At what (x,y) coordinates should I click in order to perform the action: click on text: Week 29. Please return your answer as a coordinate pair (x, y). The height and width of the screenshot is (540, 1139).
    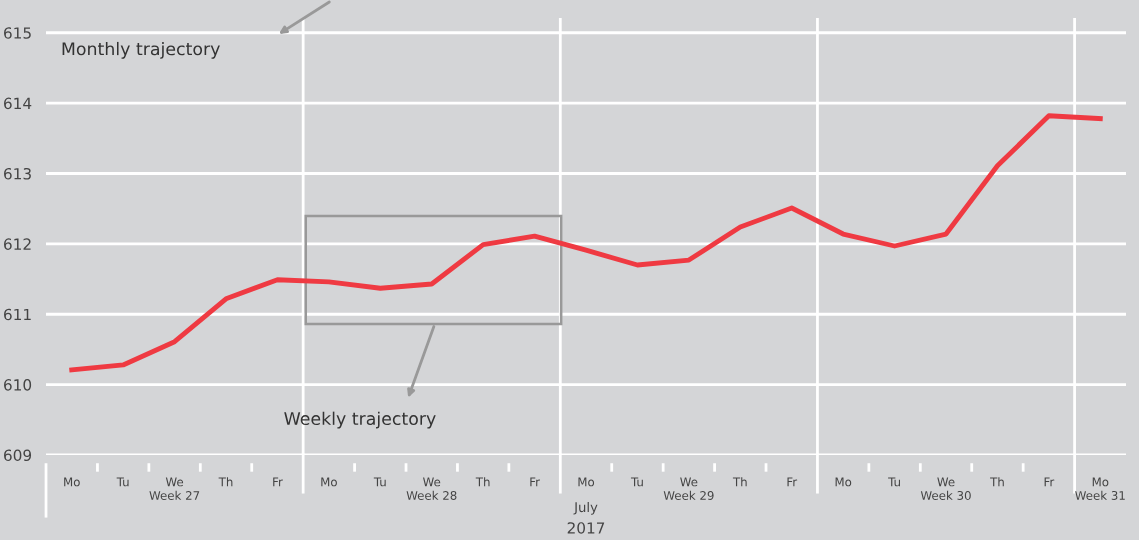
    Looking at the image, I should click on (688, 495).